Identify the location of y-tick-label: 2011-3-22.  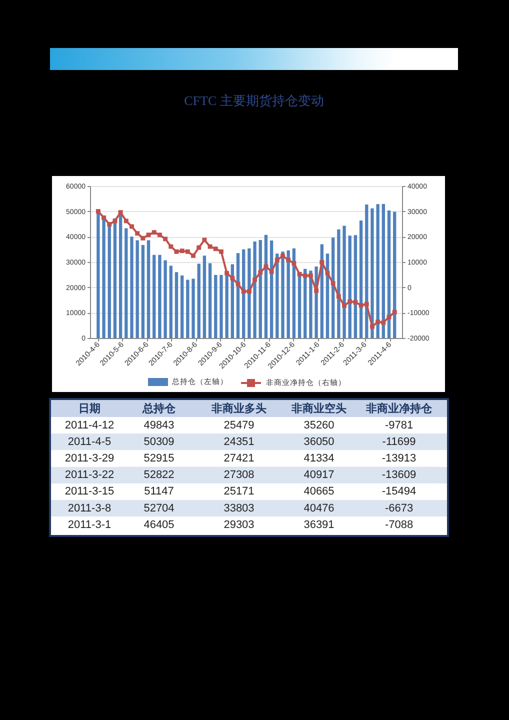
(89, 475).